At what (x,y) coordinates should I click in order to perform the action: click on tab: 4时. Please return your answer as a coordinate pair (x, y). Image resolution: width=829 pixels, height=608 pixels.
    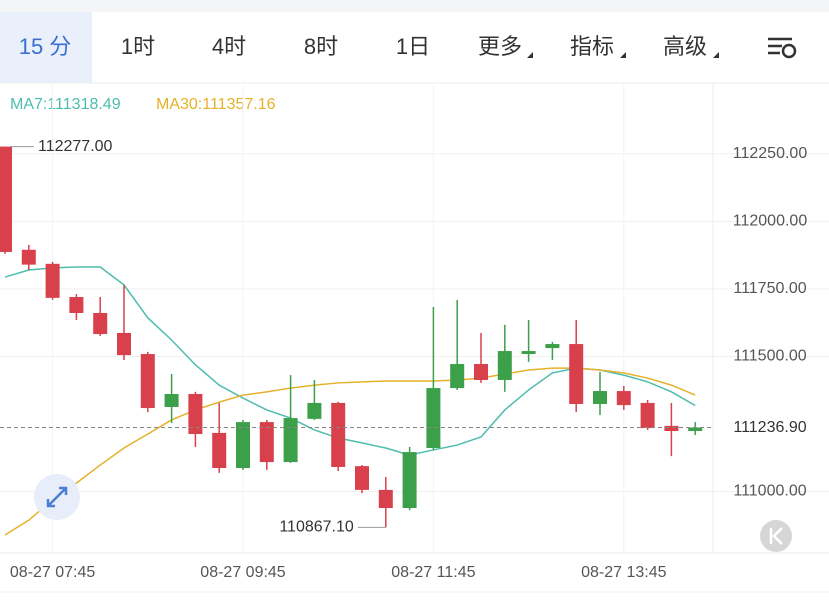
    Looking at the image, I should click on (229, 46).